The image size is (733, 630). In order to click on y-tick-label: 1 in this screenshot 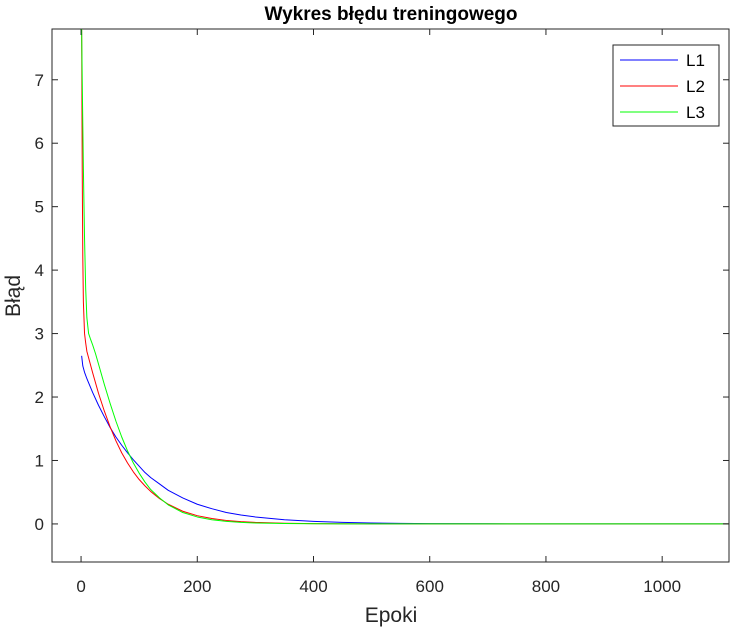, I will do `click(39, 460)`.